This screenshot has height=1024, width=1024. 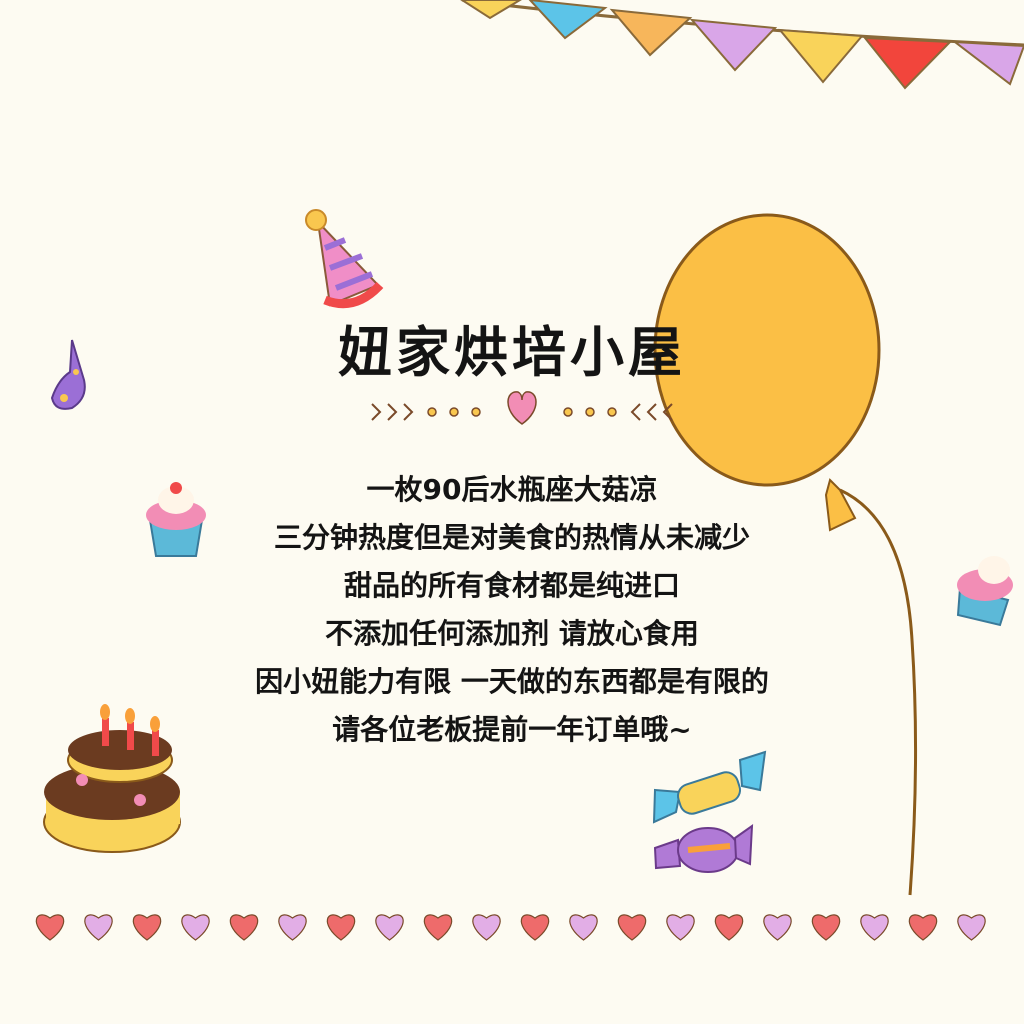 I want to click on cupcake-icon, so click(x=176, y=519).